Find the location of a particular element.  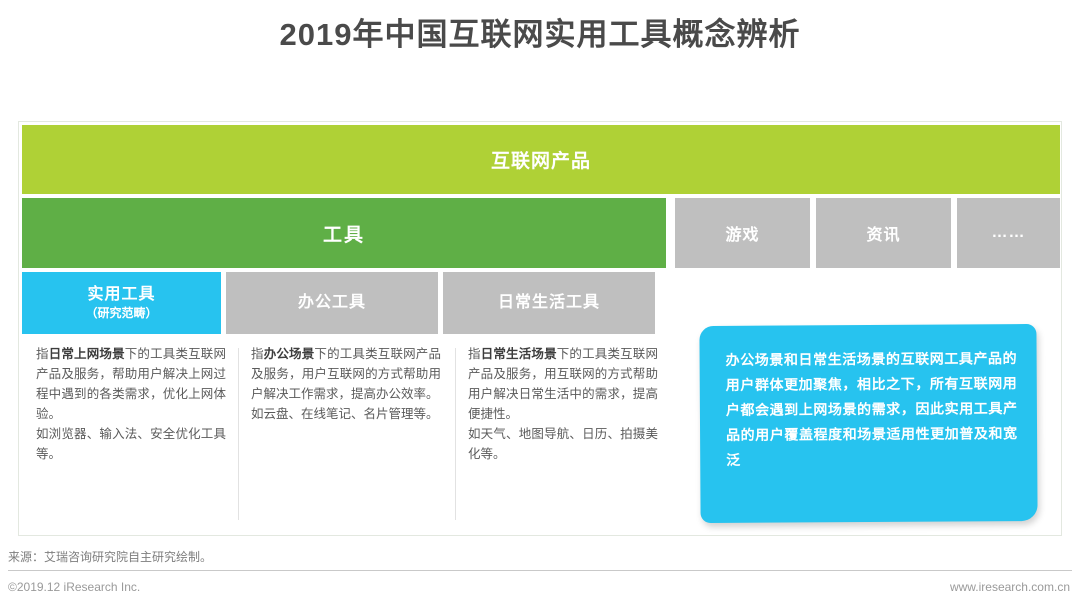

desc-3-examples: 如天气、地图导航、日历、拍摄美化等。 is located at coordinates (563, 444).